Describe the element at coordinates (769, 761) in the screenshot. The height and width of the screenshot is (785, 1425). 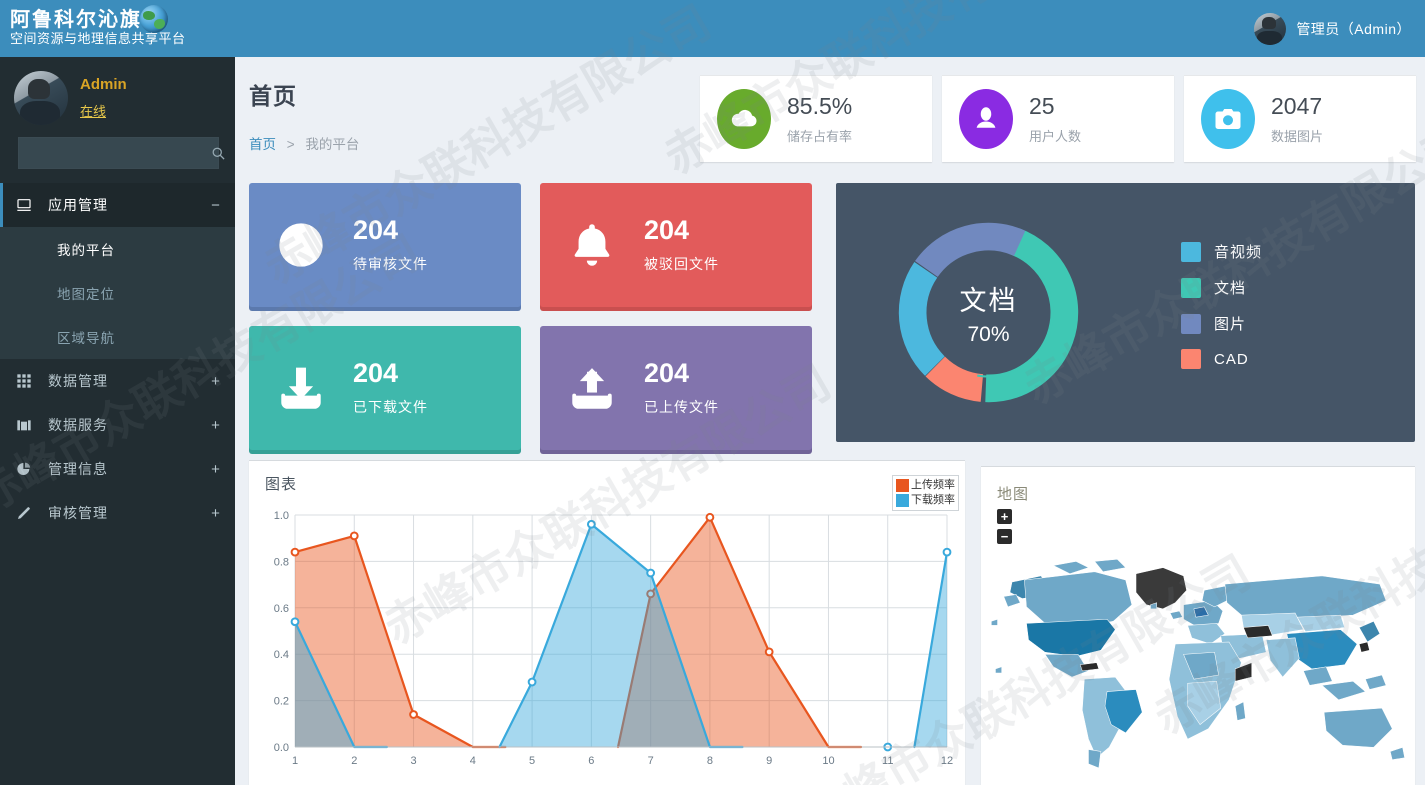
I see `x-tick-label: 9` at that location.